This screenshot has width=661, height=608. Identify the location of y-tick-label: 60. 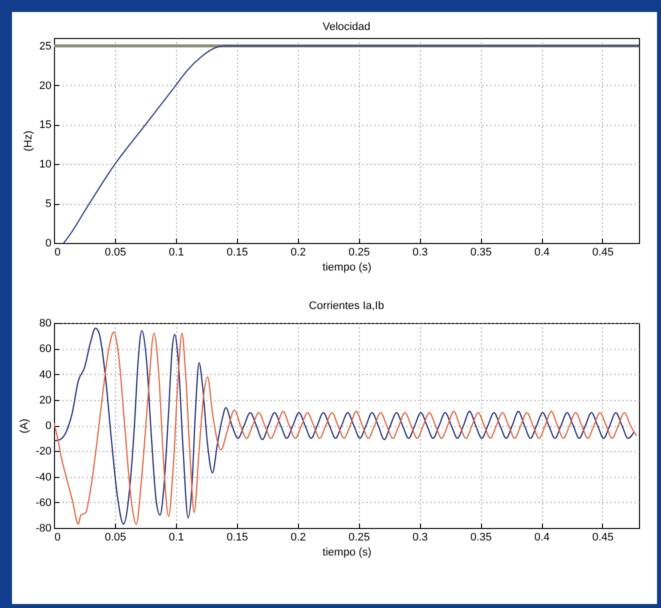
(45, 349).